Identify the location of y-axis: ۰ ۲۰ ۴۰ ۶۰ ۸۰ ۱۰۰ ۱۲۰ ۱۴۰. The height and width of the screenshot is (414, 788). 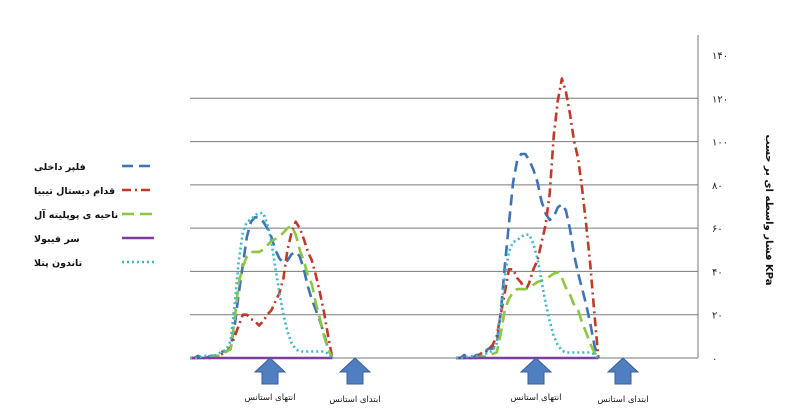
(712, 200).